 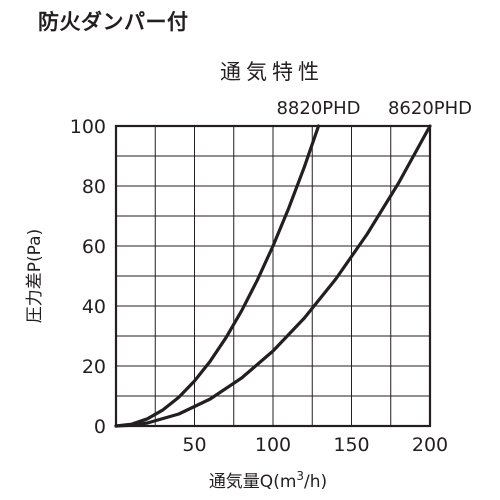 I want to click on y-tick-label: 100, so click(x=88, y=127).